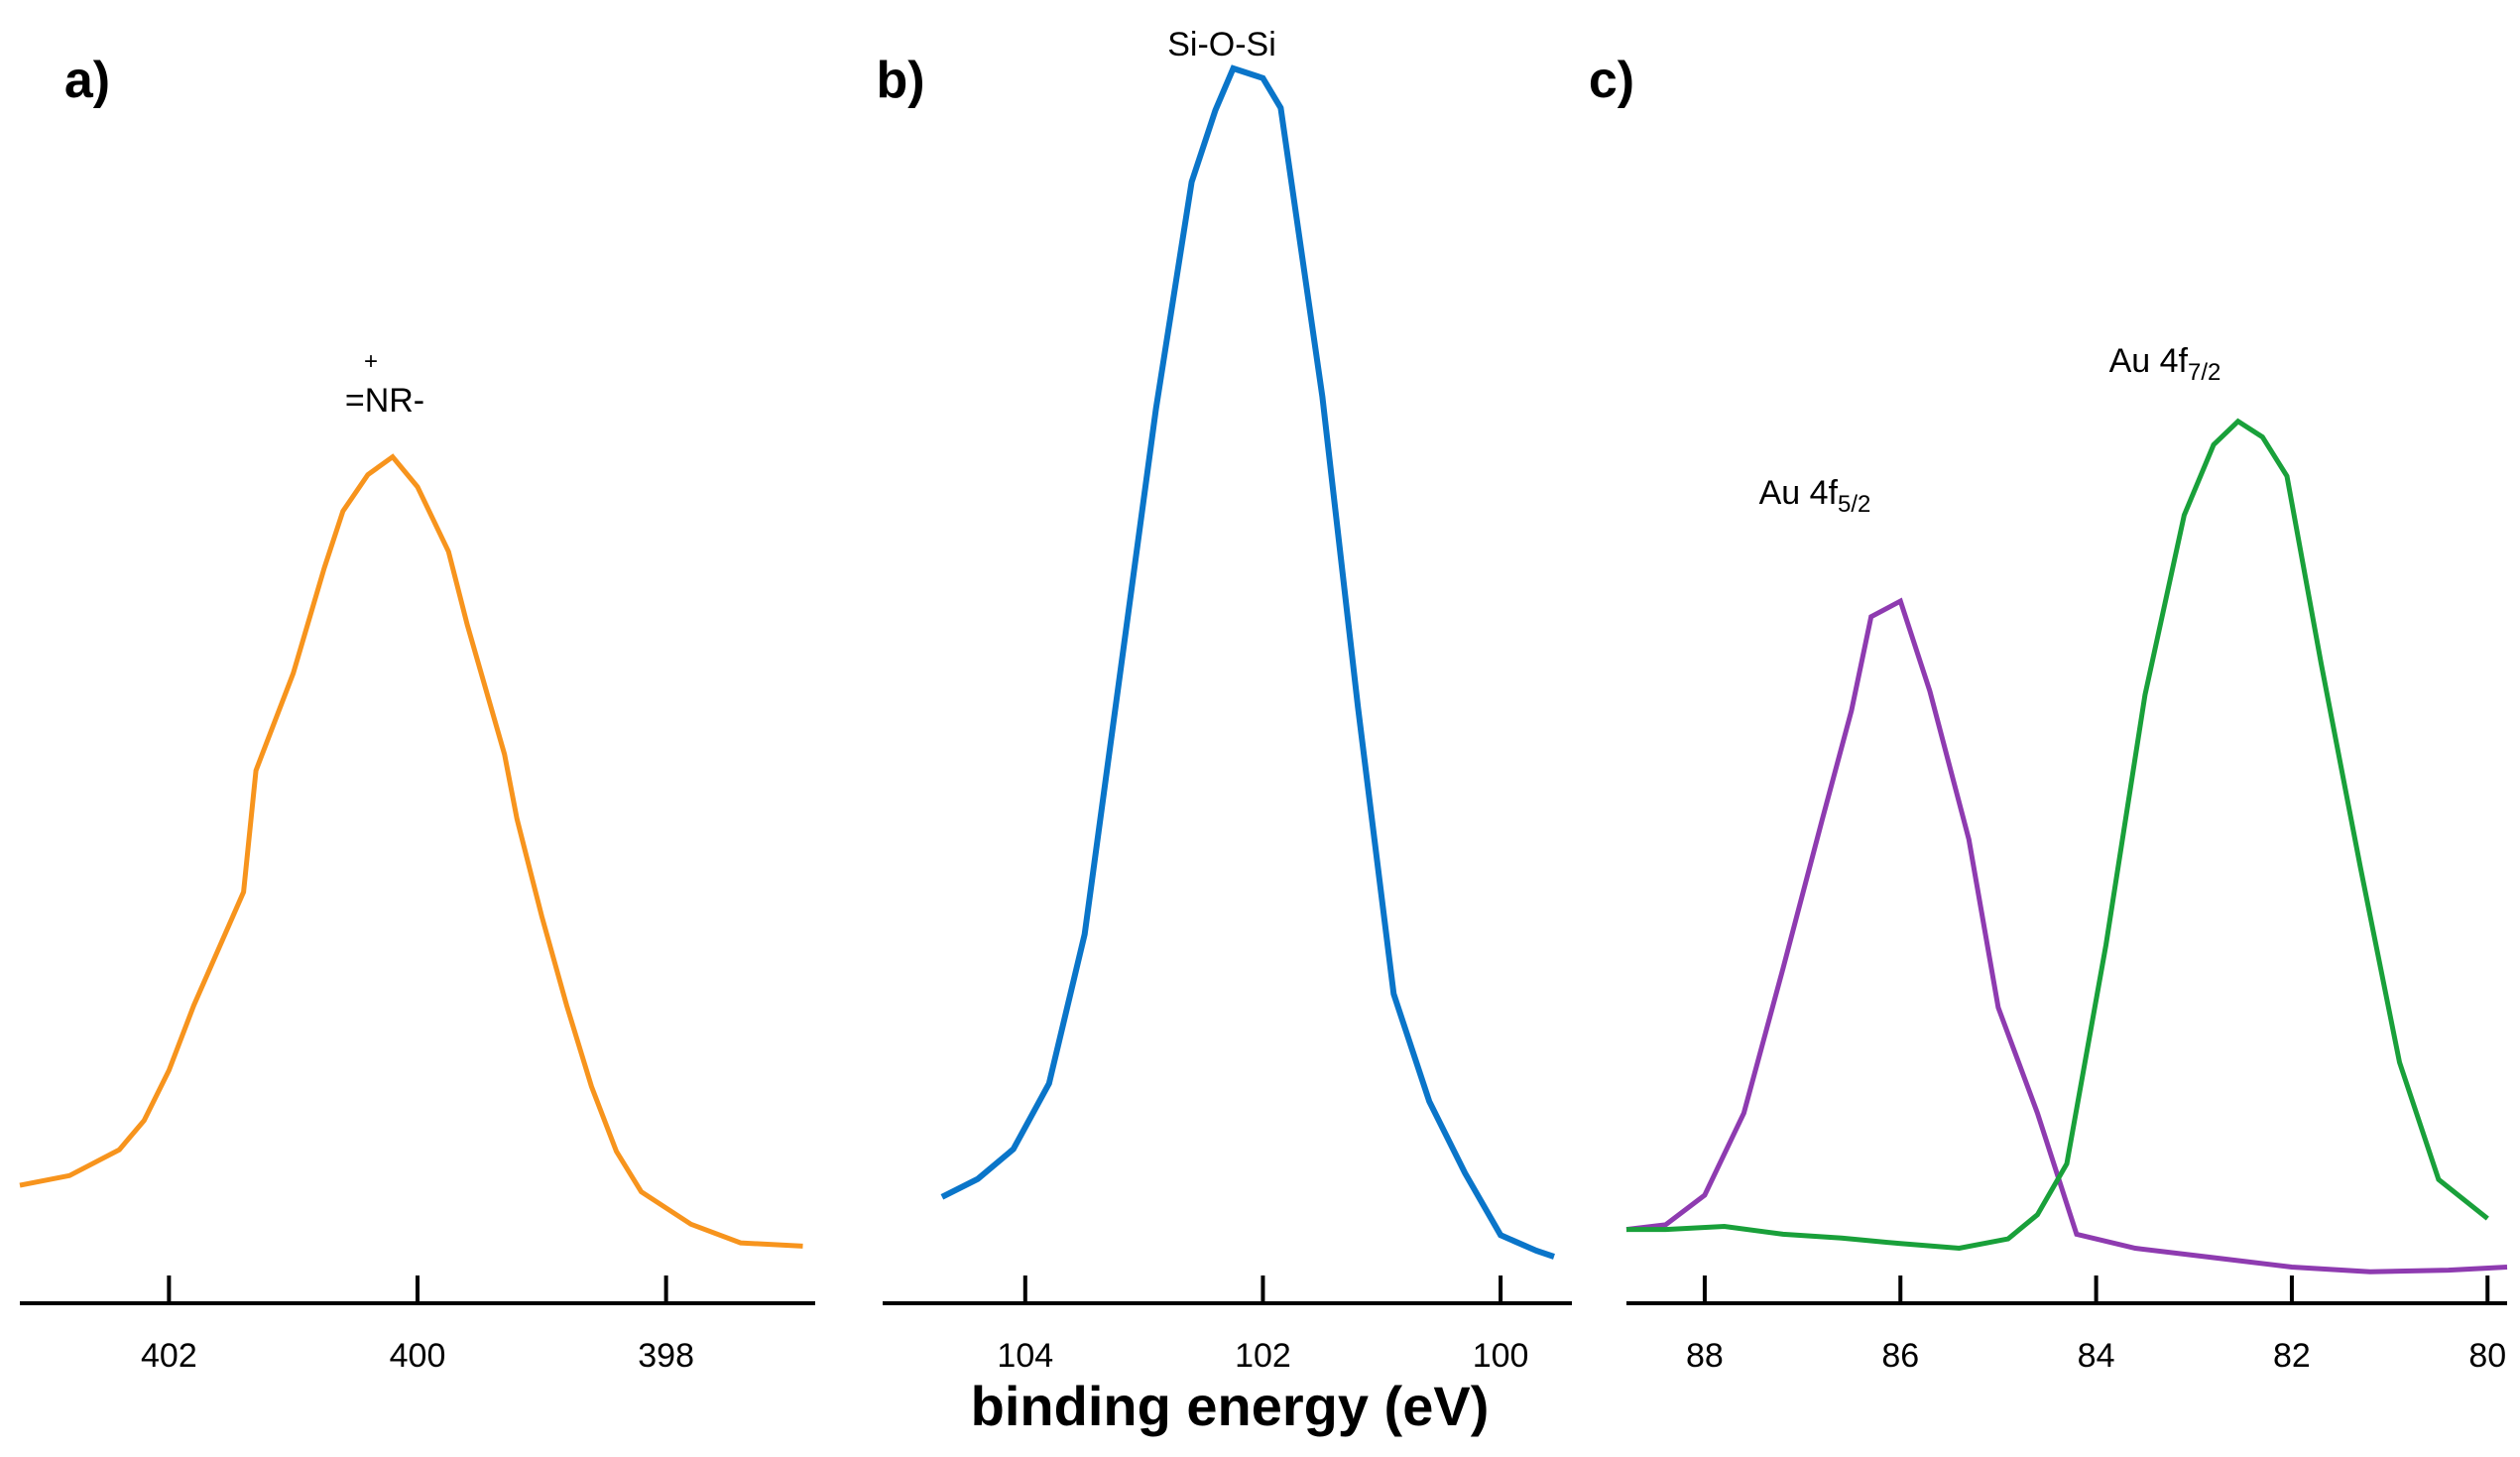 The width and height of the screenshot is (2520, 1457). What do you see at coordinates (87, 80) in the screenshot?
I see `panel-label: a)` at bounding box center [87, 80].